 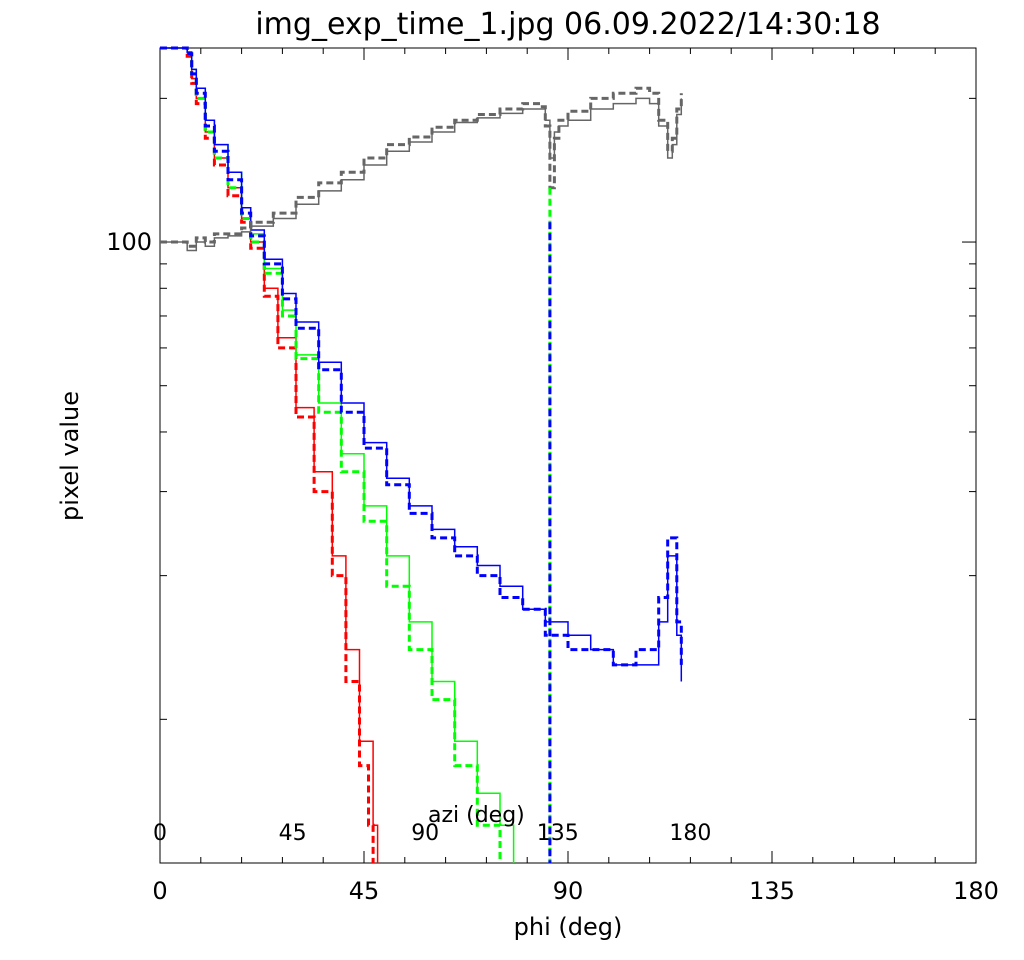 I want to click on secondary-x-tick-label: 135, so click(x=558, y=833).